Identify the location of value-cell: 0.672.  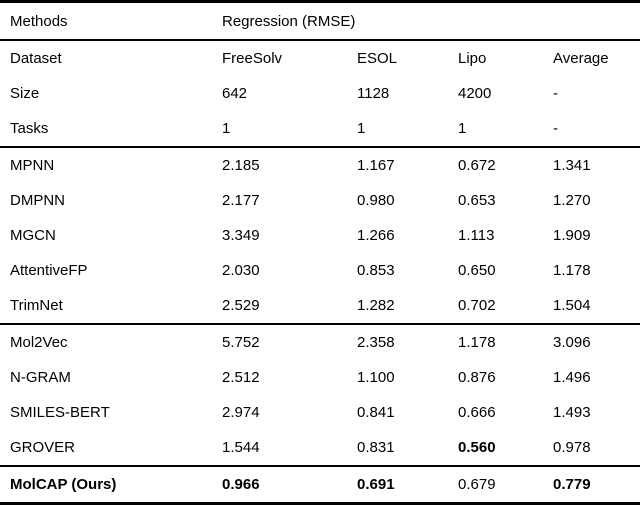
(477, 165).